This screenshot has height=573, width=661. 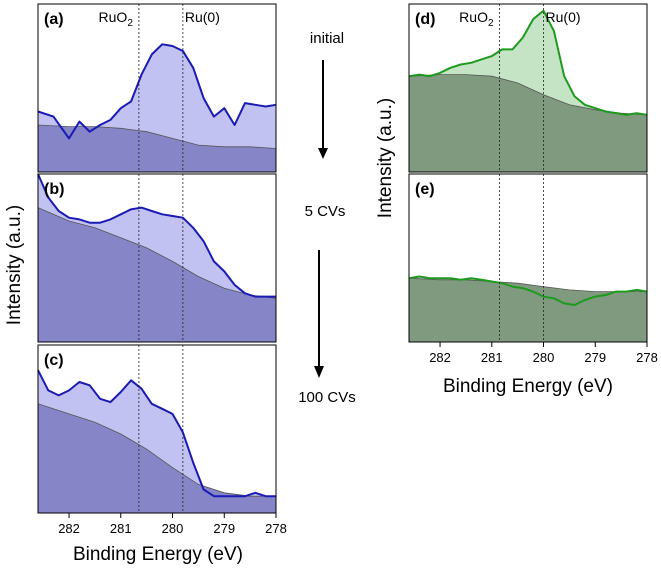 I want to click on panel-b: (b), so click(x=157, y=258).